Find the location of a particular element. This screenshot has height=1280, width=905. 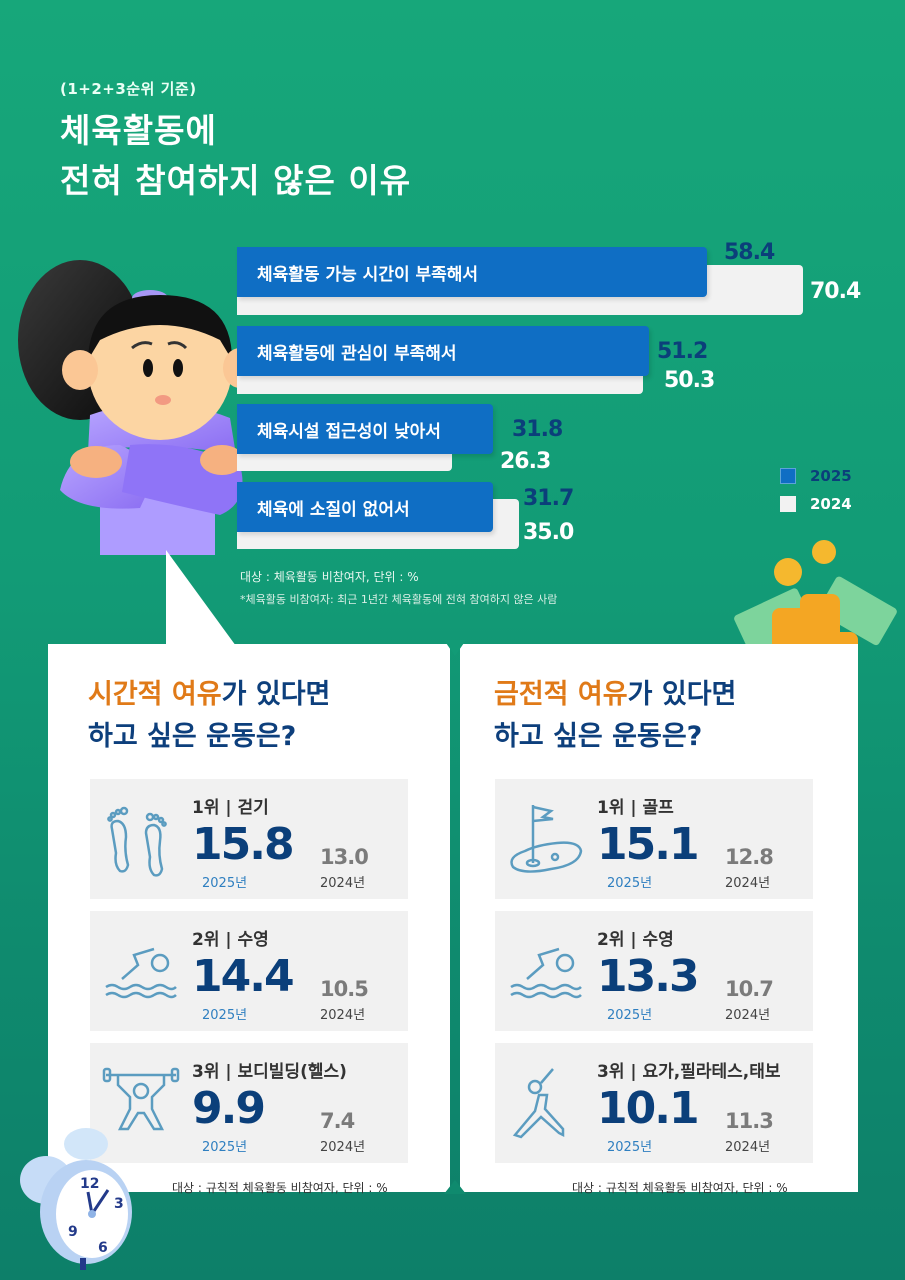

bar-label: 체육에 소질이 없어서 is located at coordinates (333, 509).